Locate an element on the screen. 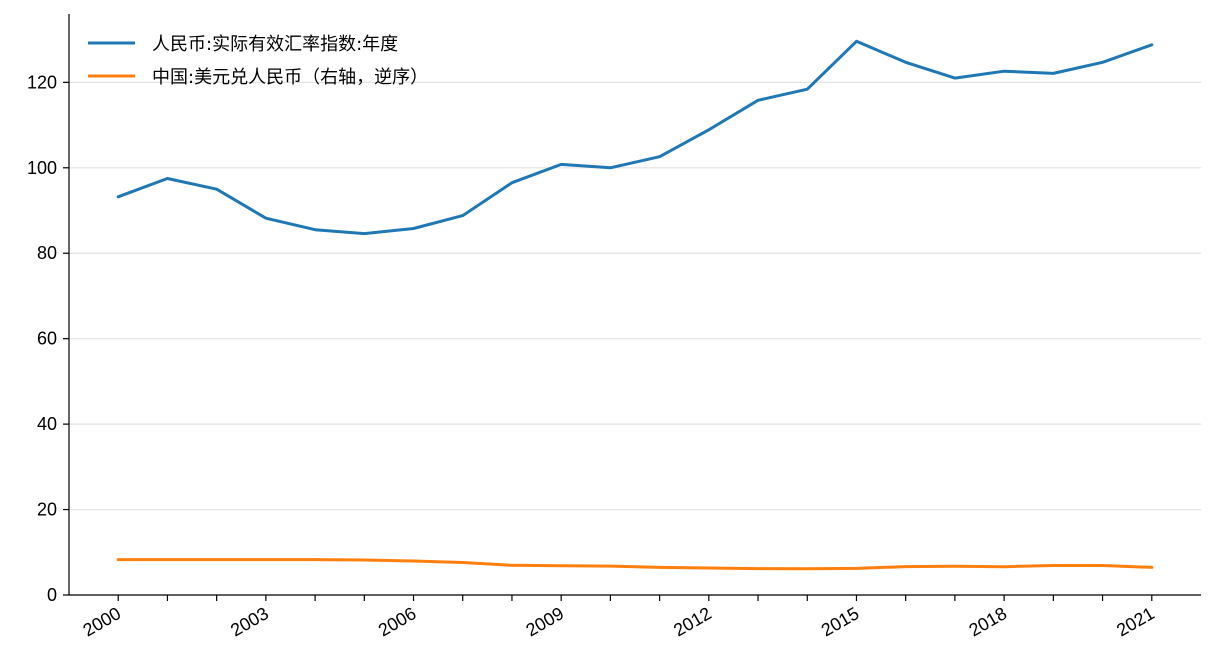 This screenshot has width=1216, height=672. y-tick-label: 20 is located at coordinates (47, 510).